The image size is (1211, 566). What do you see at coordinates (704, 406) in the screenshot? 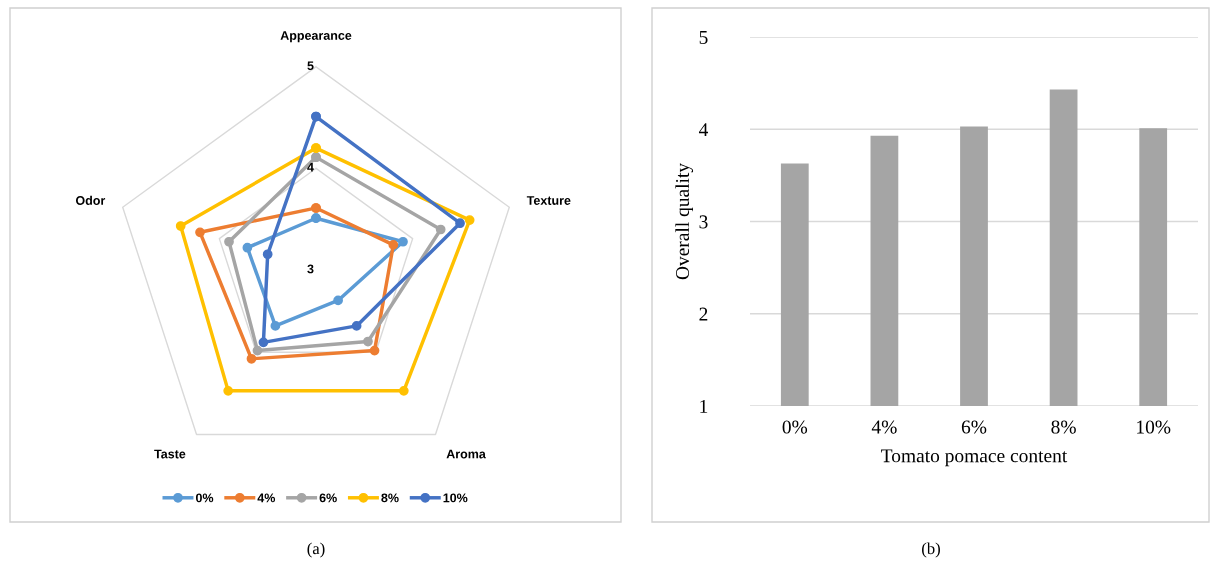
I see `y-tick-label: 1` at bounding box center [704, 406].